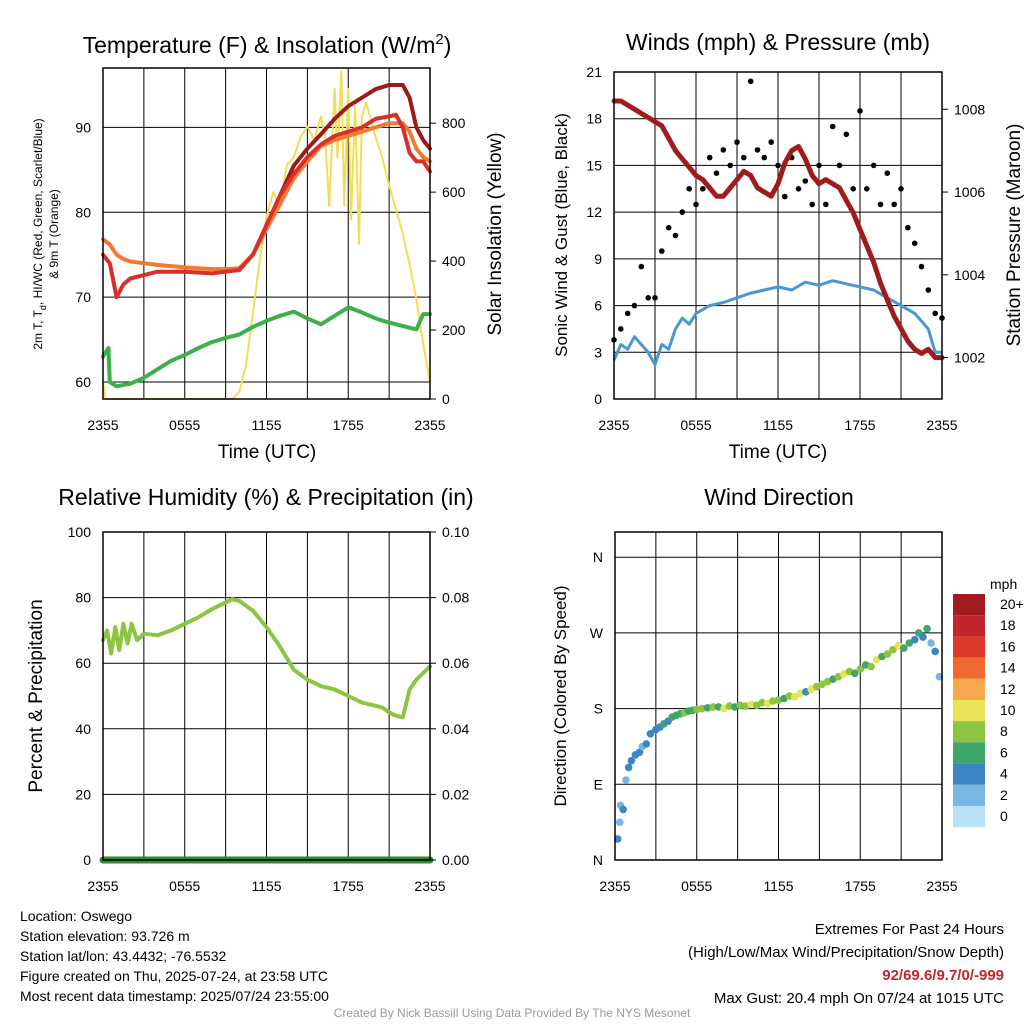  What do you see at coordinates (1008, 646) in the screenshot?
I see `legend-label: 16` at bounding box center [1008, 646].